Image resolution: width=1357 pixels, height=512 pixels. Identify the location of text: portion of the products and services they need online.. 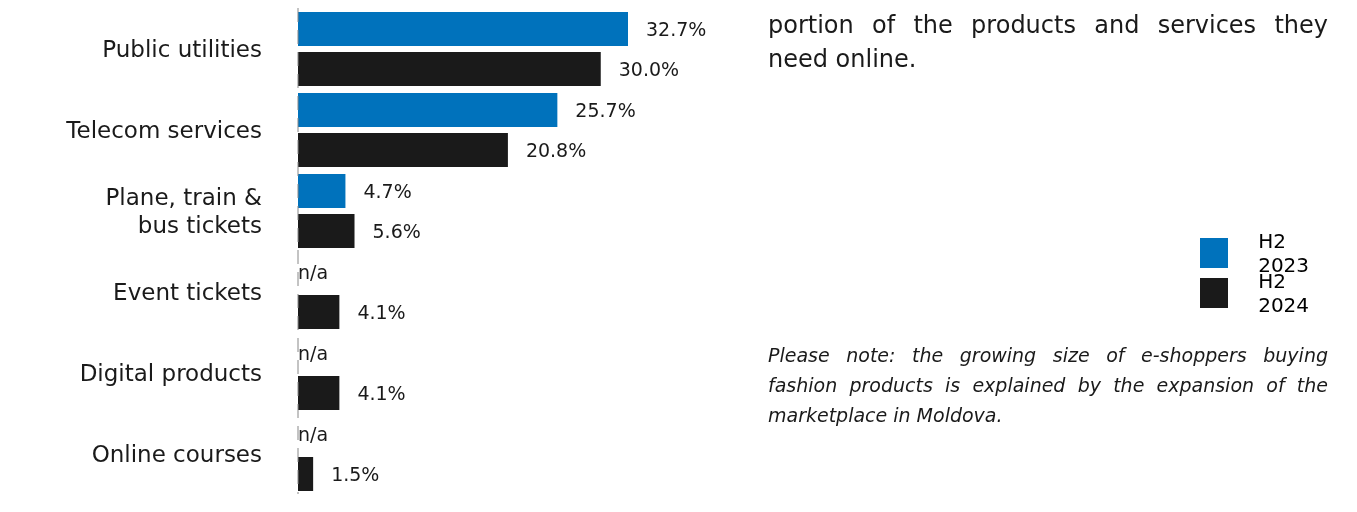
(1048, 42).